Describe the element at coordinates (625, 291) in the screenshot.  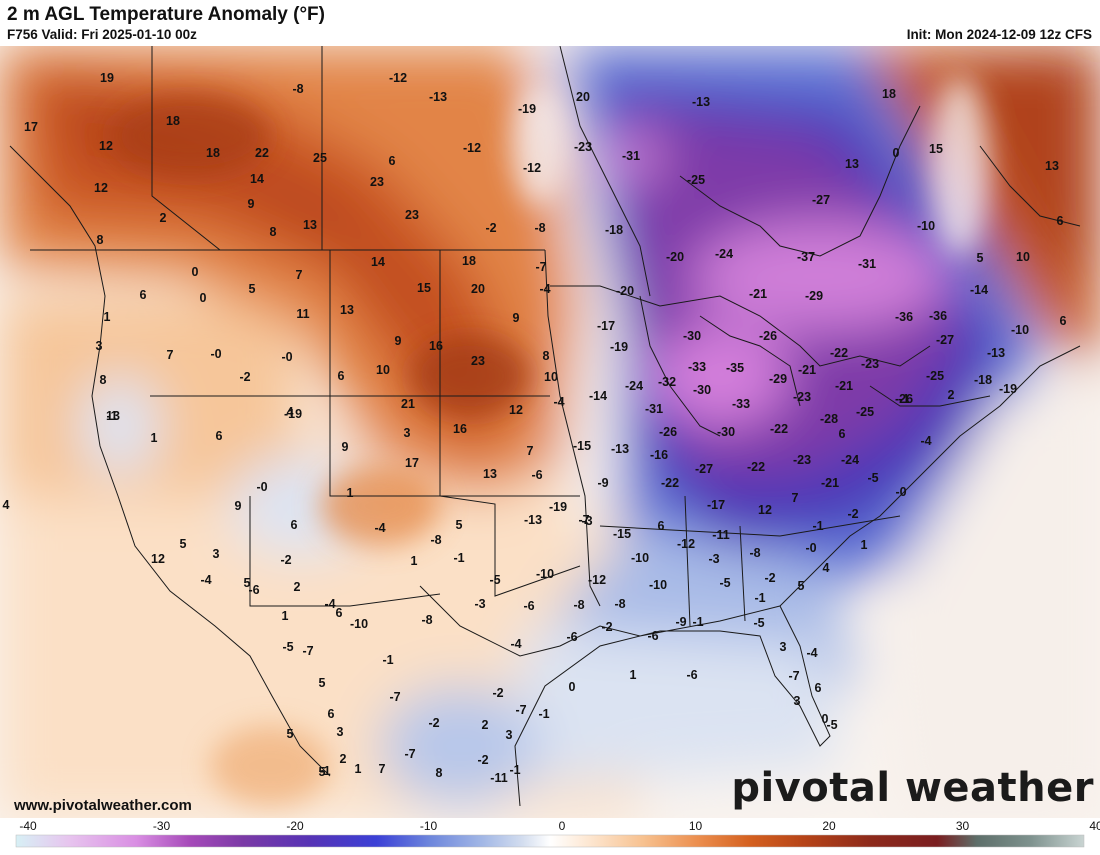
I see `anomaly-value-label: -20` at that location.